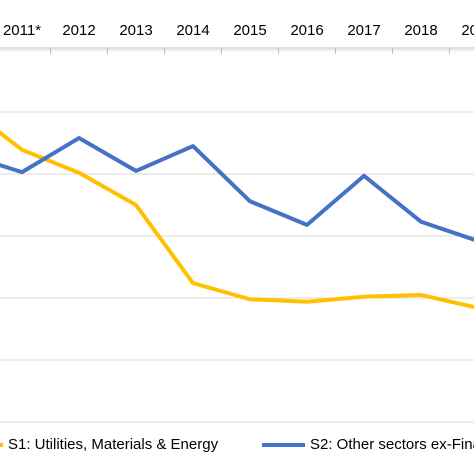 The width and height of the screenshot is (474, 474). What do you see at coordinates (113, 444) in the screenshot?
I see `legend-label: S1: Utilities, Materials & Energy` at bounding box center [113, 444].